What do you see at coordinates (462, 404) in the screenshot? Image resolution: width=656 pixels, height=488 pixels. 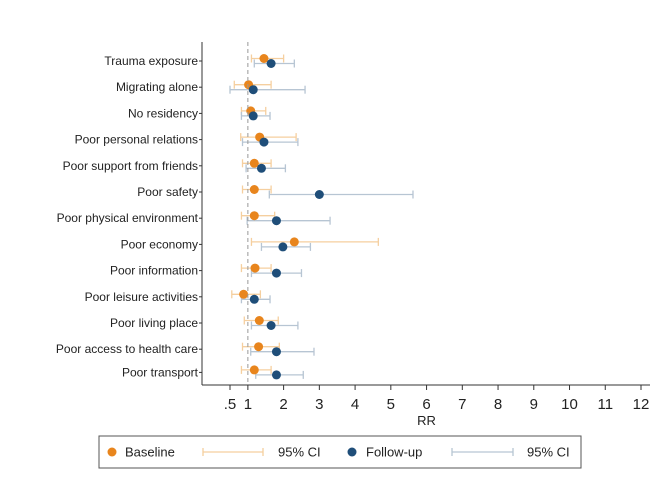 I see `x-tick-label: 7` at bounding box center [462, 404].